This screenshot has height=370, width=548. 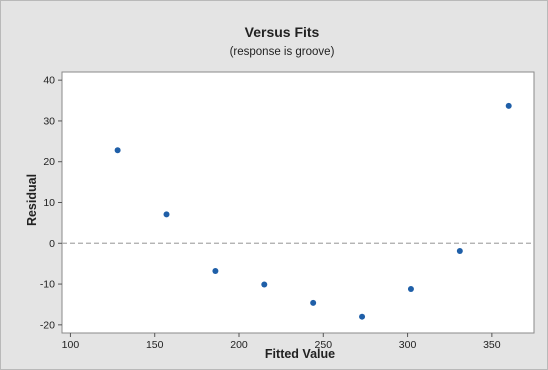 What do you see at coordinates (52, 244) in the screenshot?
I see `y-tick-label: 0` at bounding box center [52, 244].